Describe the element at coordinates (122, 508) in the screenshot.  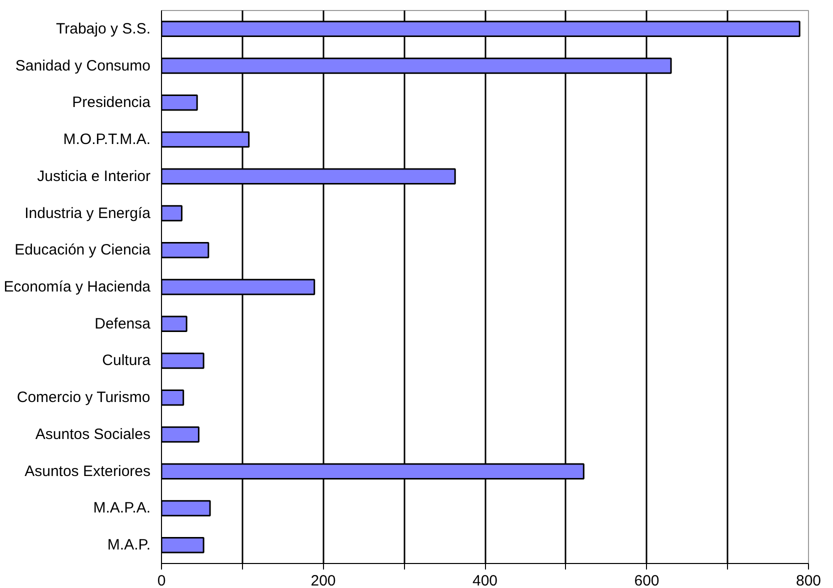
I see `y-tick-label: M.A.P.A.` at that location.